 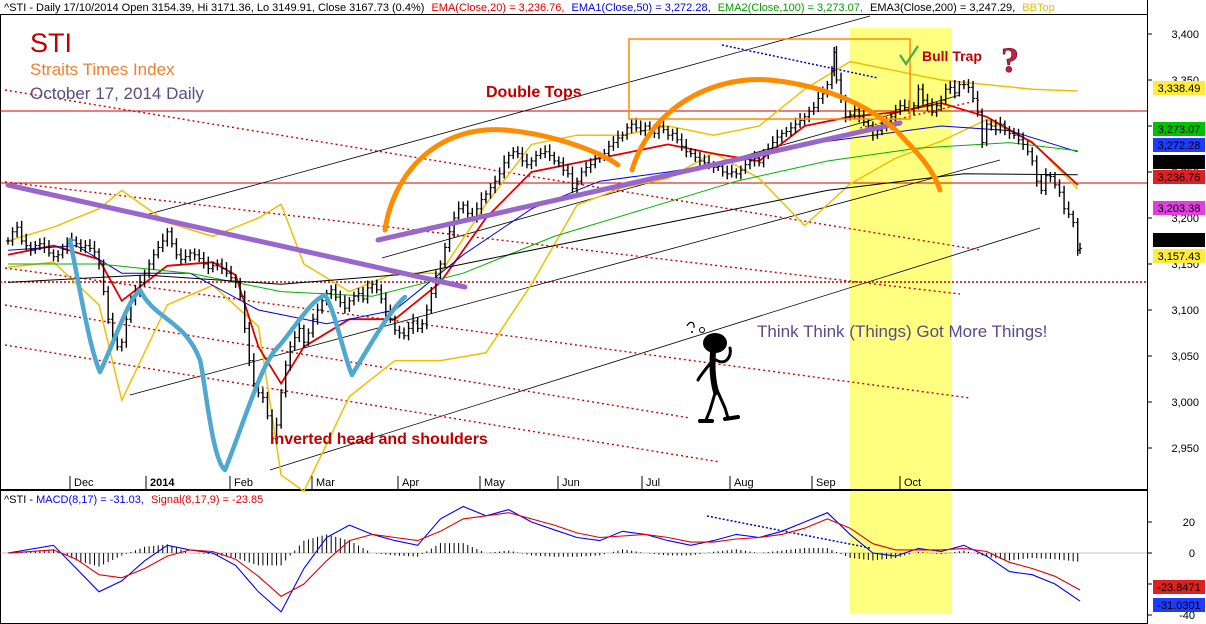 What do you see at coordinates (1185, 219) in the screenshot?
I see `price-tick-label: 3,200` at bounding box center [1185, 219].